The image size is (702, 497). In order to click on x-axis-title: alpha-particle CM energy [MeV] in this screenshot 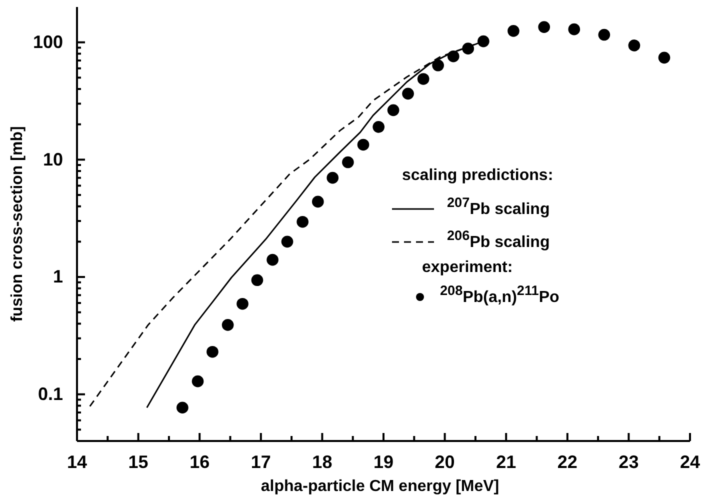, I will do `click(380, 486)`.